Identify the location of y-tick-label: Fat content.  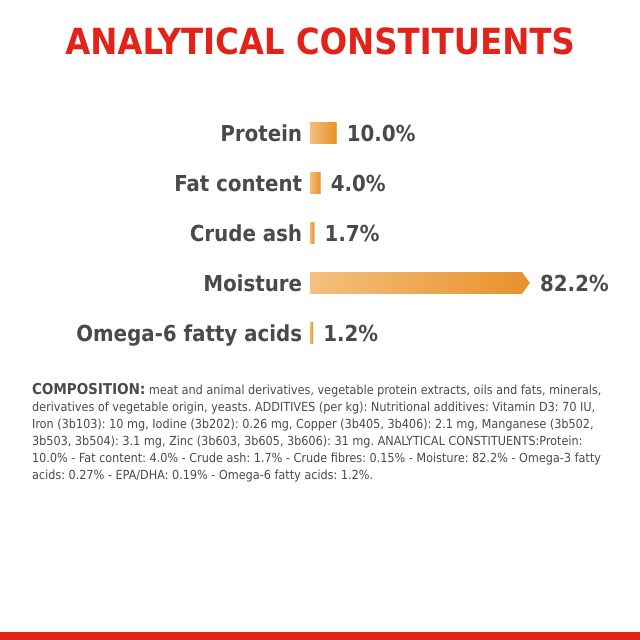
(238, 184).